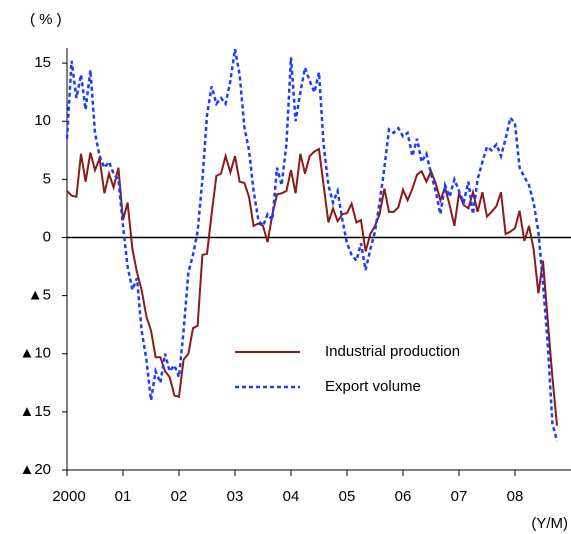 The image size is (571, 534). I want to click on y-tick-label: 10, so click(42, 120).